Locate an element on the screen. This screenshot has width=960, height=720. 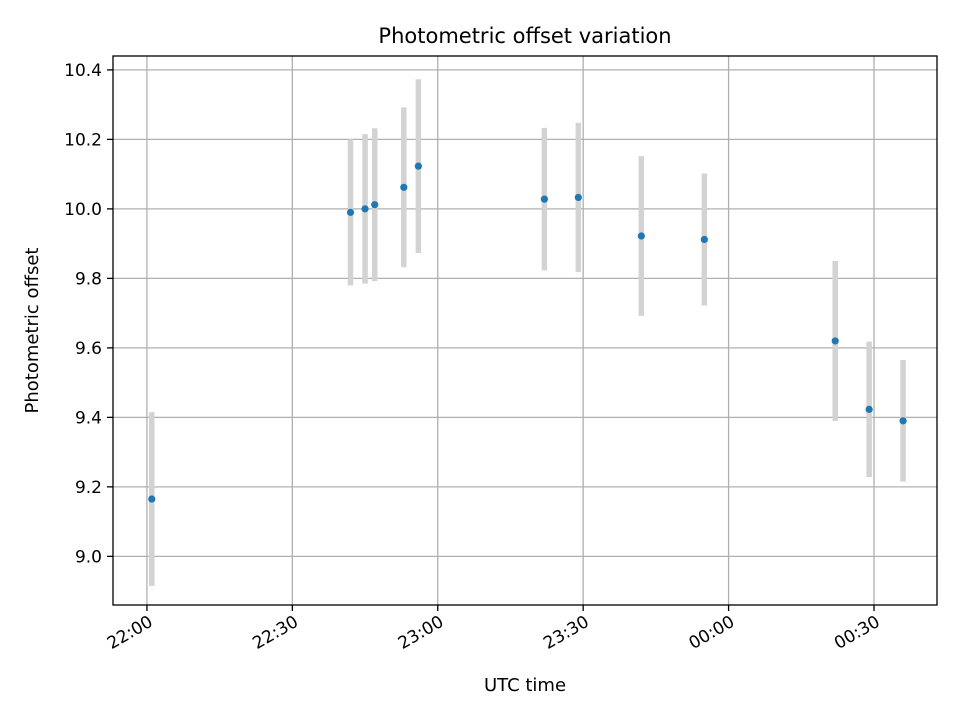
y-axis-label: Photometric offset is located at coordinates (32, 331).